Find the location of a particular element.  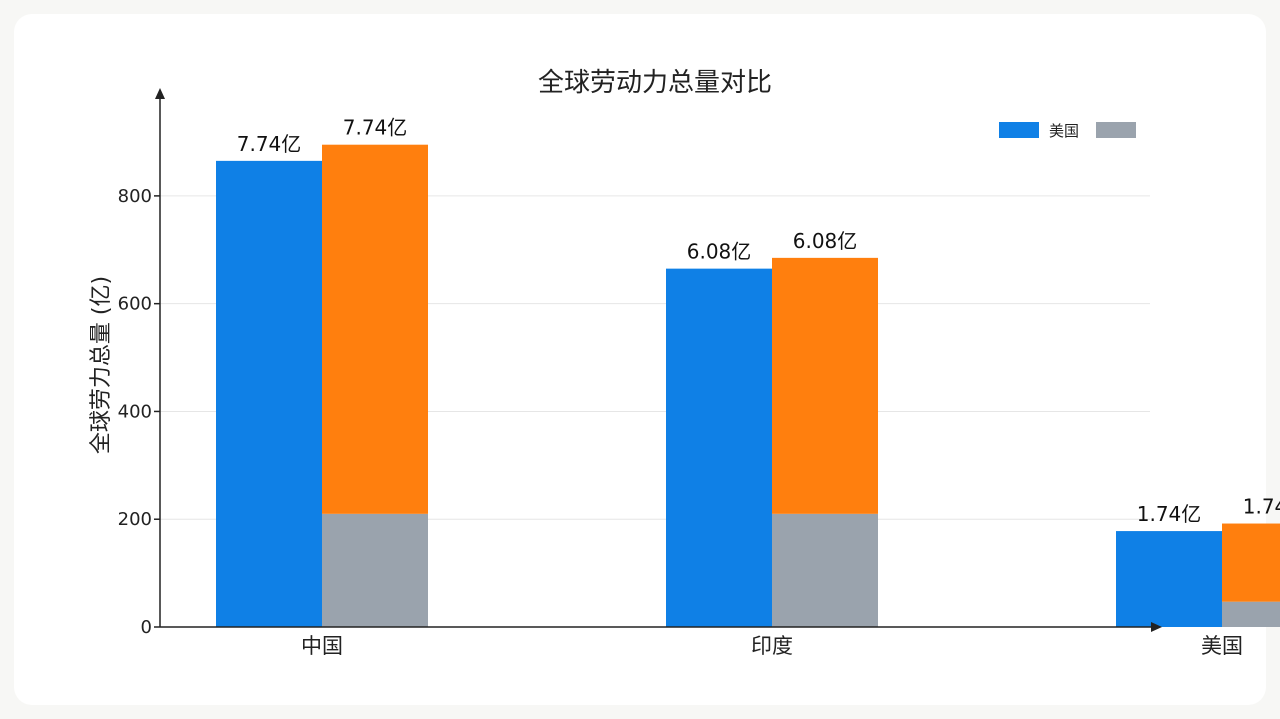

x-category-label: 美国 is located at coordinates (1222, 646).